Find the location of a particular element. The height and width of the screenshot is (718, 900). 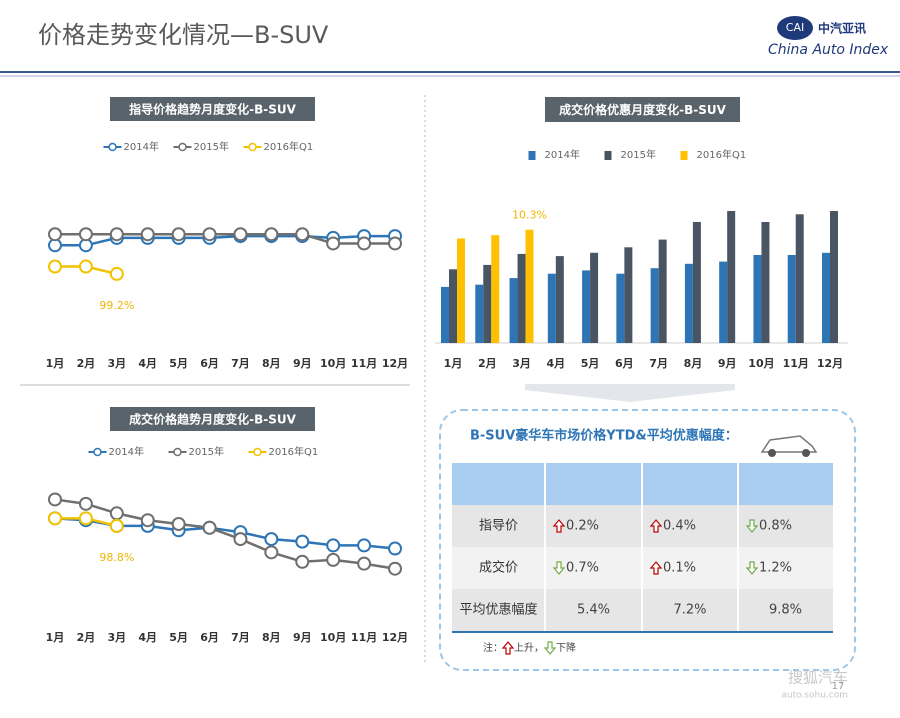

x-tick-label: 2月 is located at coordinates (86, 637).